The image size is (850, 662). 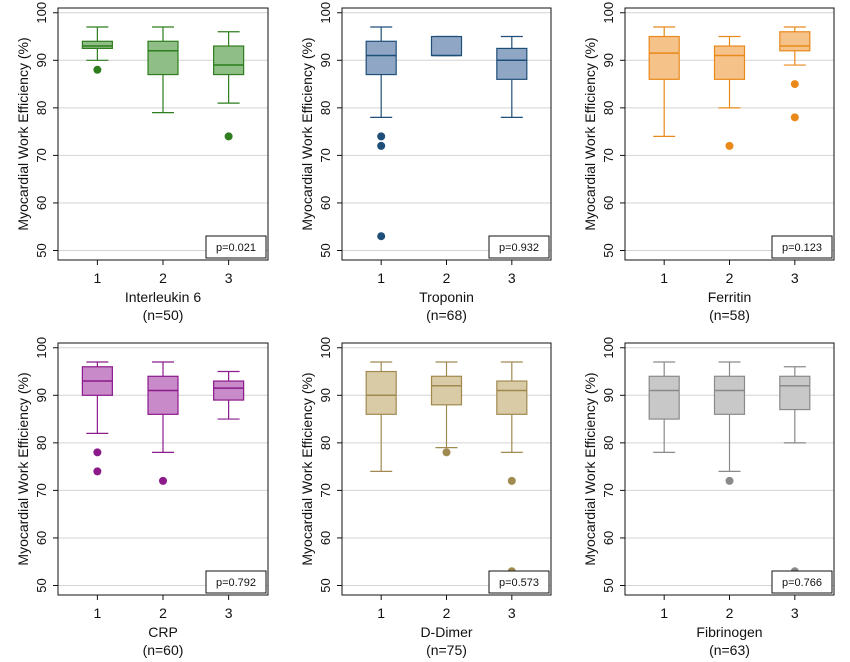 What do you see at coordinates (802, 248) in the screenshot?
I see `p-value-label: p=0.123` at bounding box center [802, 248].